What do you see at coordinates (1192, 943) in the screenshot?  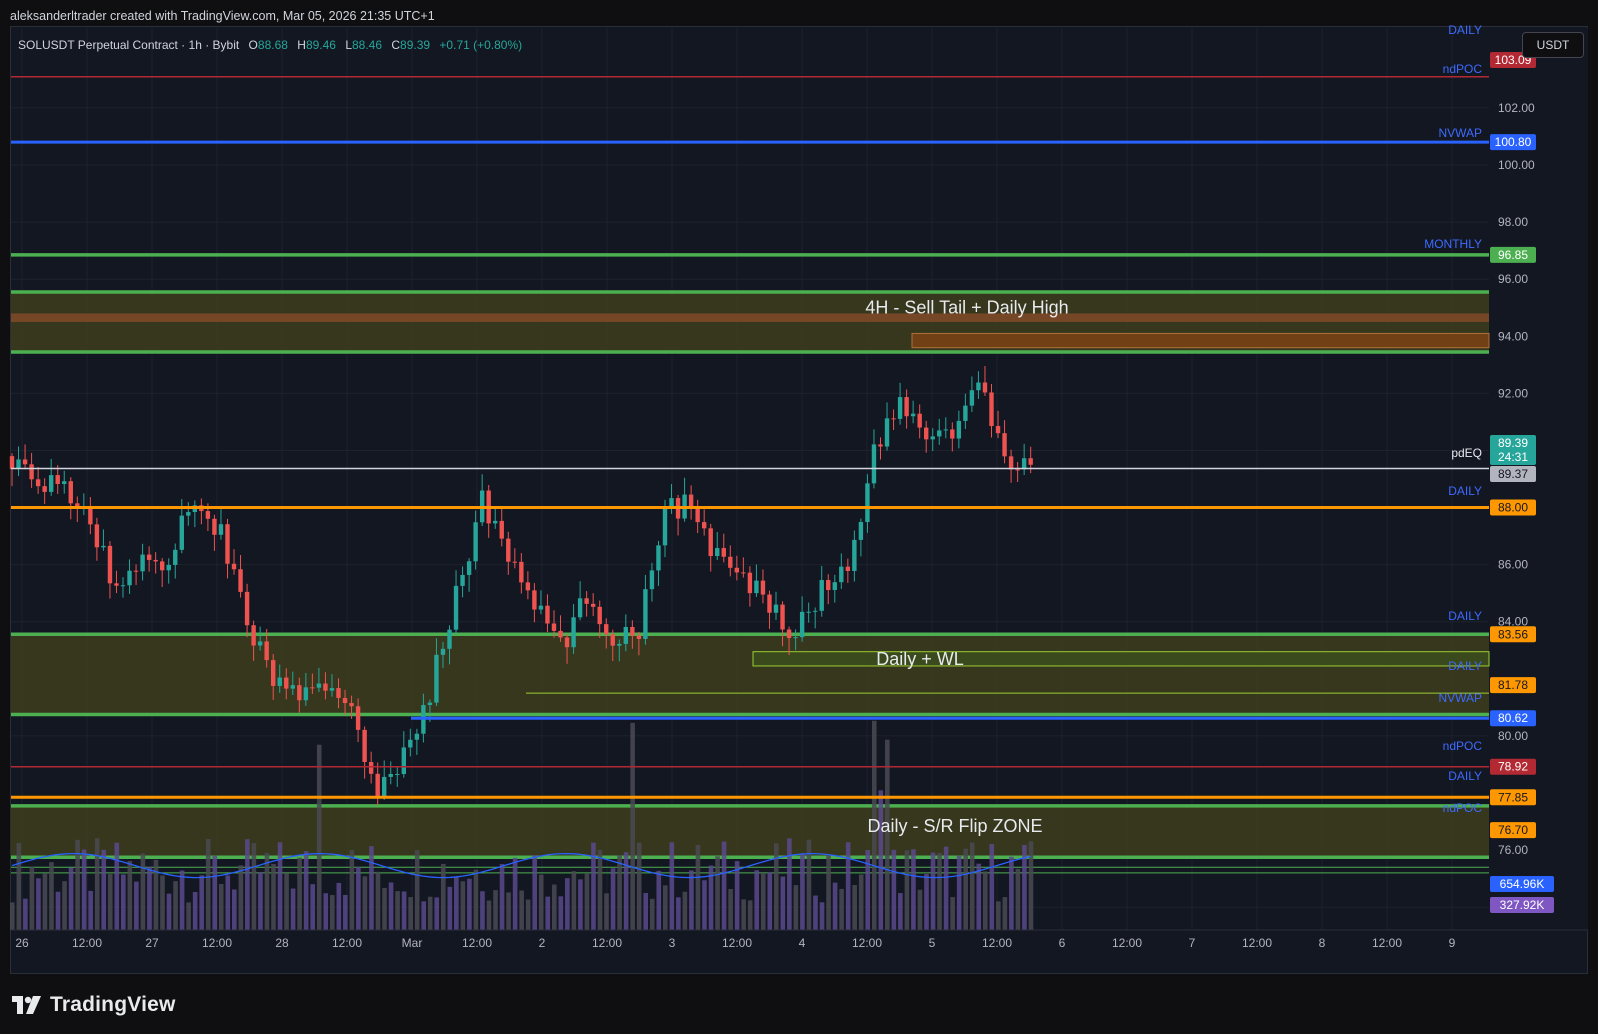 I see `x-tick-label: 7` at bounding box center [1192, 943].